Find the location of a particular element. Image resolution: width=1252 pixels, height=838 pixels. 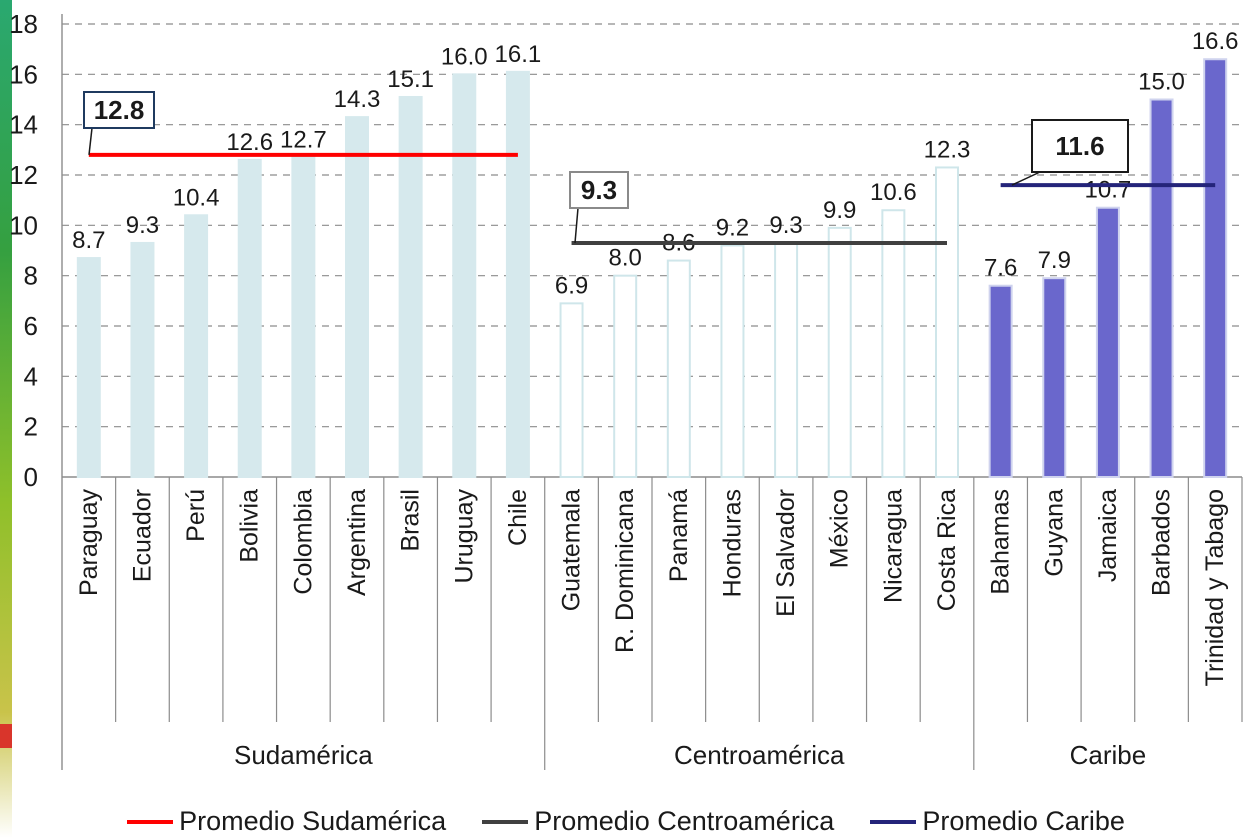

category-label: Brasil is located at coordinates (411, 520).